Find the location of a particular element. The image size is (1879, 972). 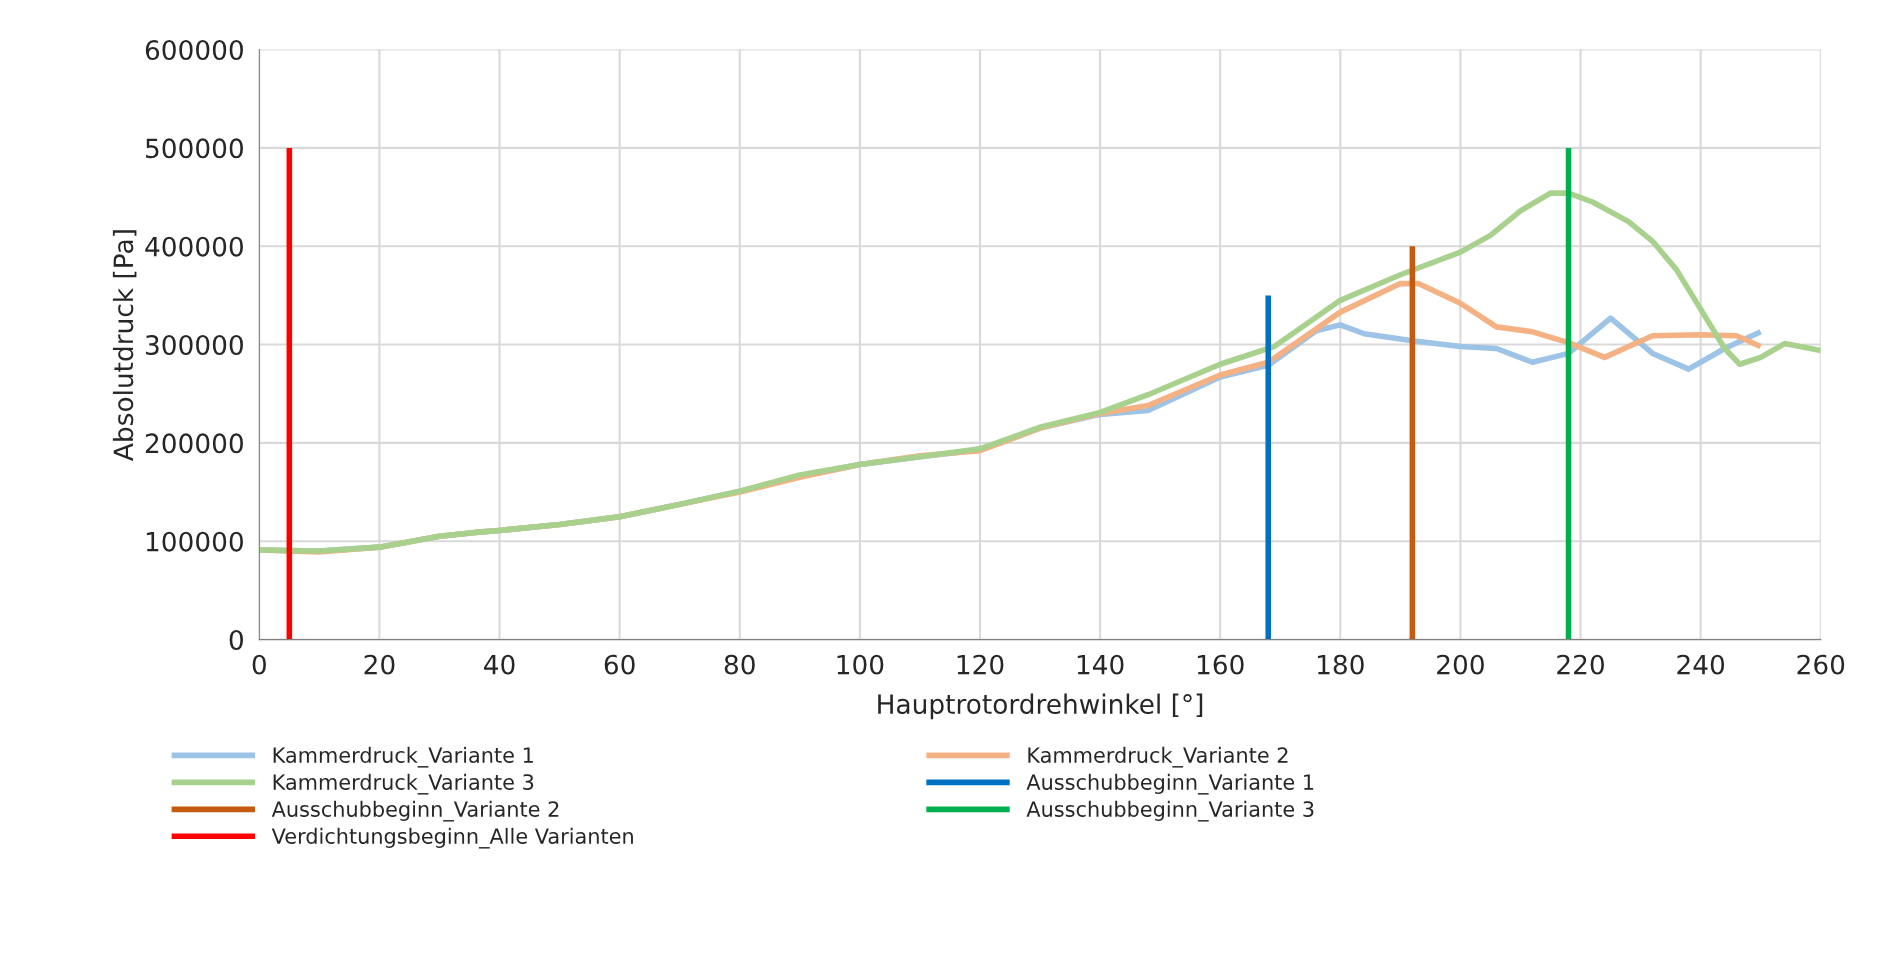

legend-label: Kammerdruck_Variante 1 is located at coordinates (403, 757).